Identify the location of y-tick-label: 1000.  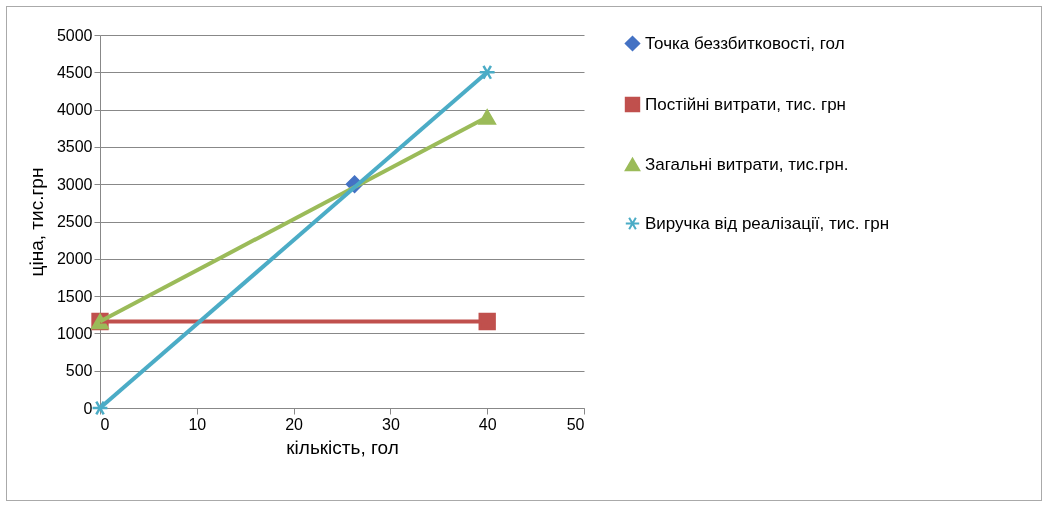
(74, 333).